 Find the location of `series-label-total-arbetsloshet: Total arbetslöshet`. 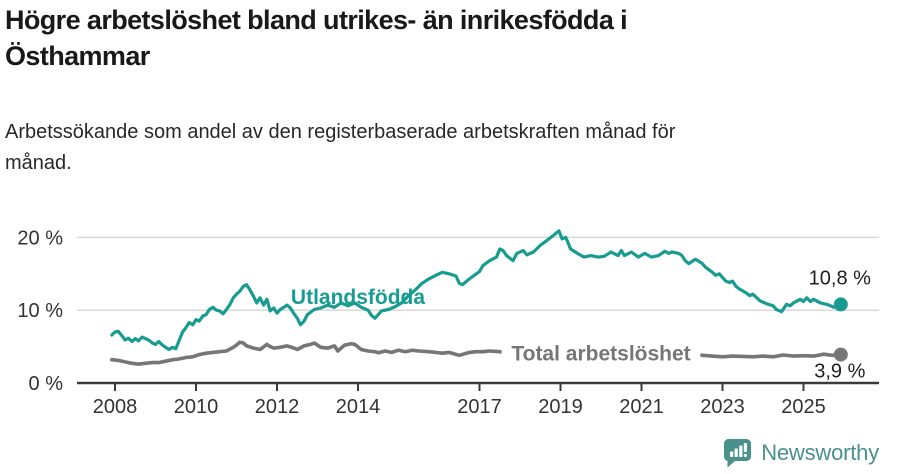

series-label-total-arbetsloshet: Total arbetslöshet is located at coordinates (600, 353).